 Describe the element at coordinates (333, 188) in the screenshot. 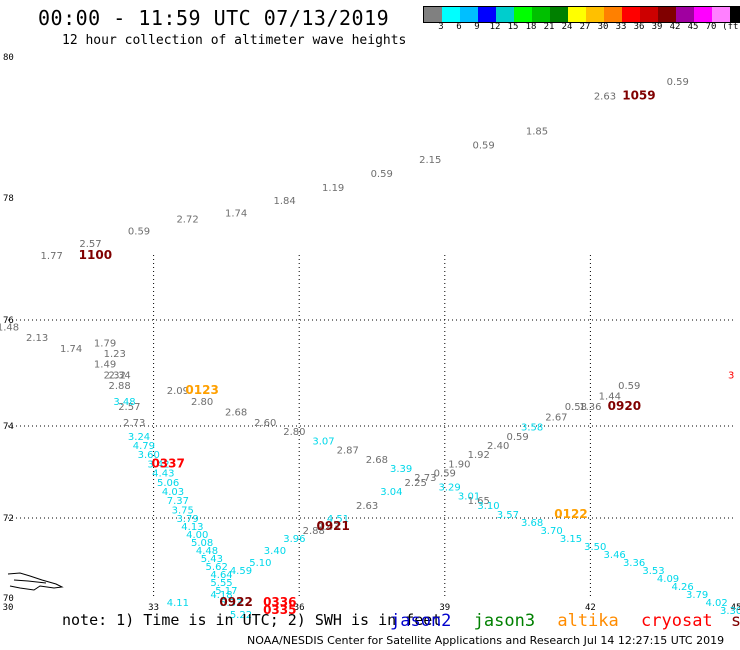

I see `data-label: 1.19` at that location.